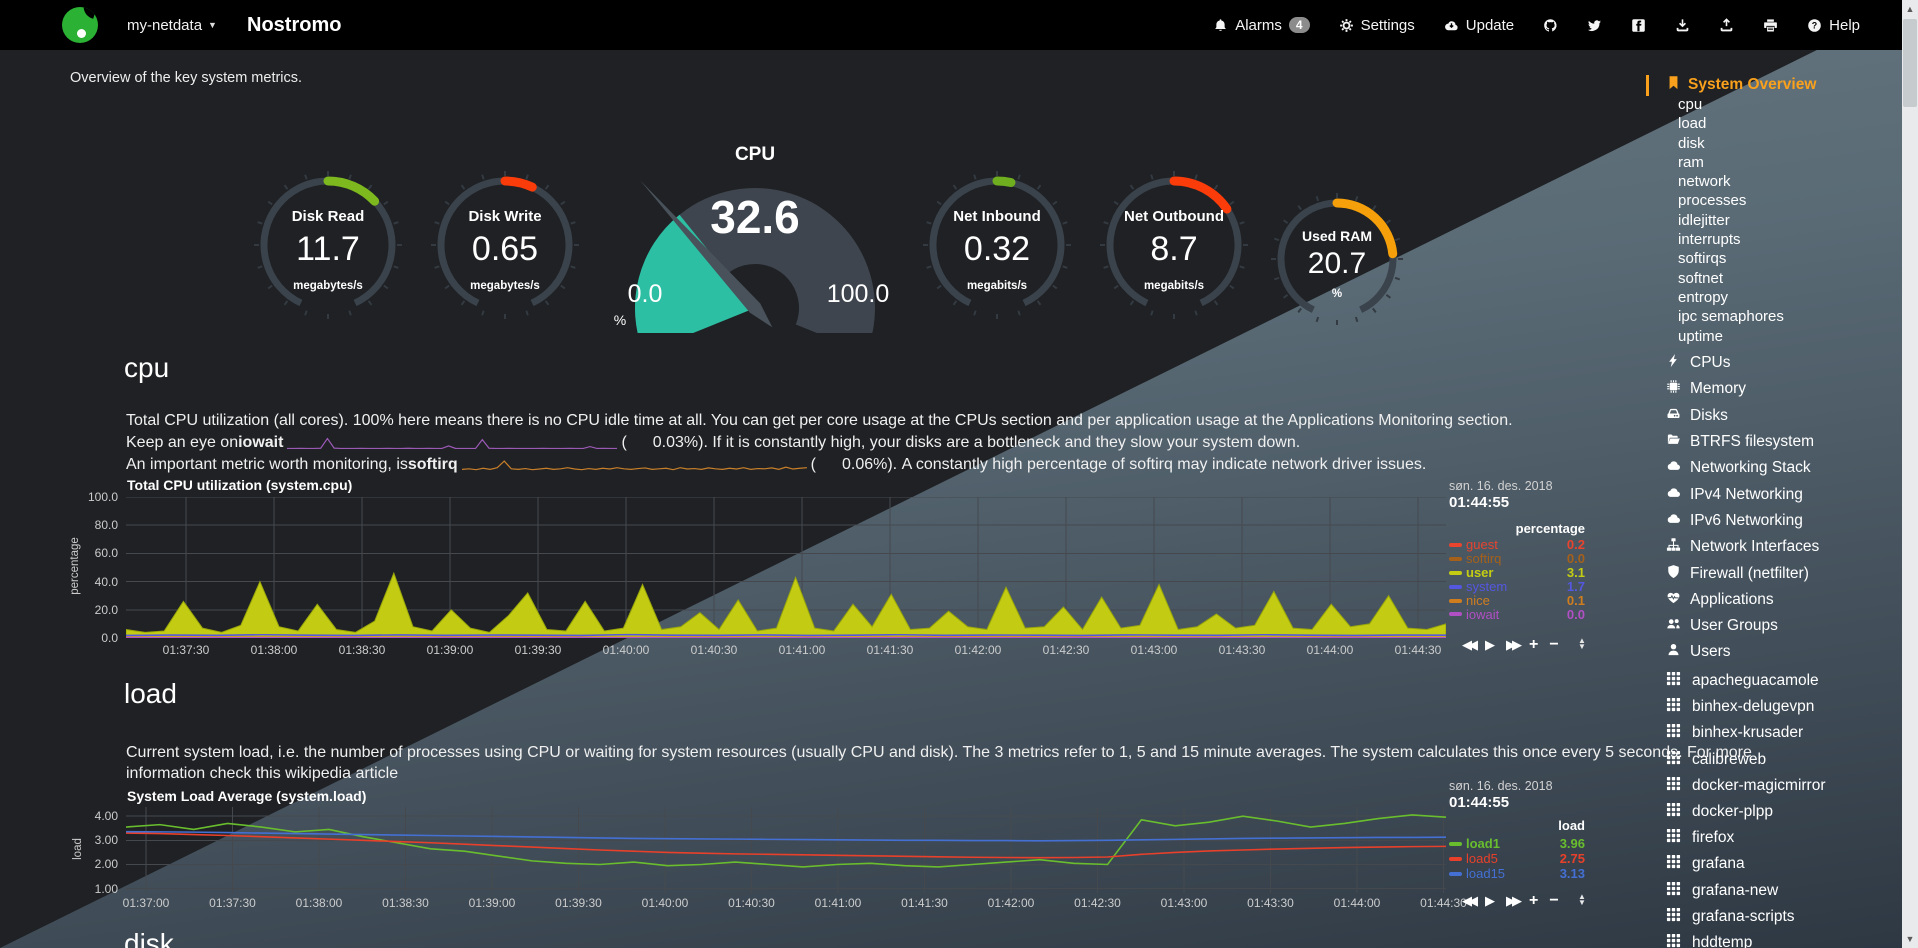 This screenshot has width=1918, height=948. What do you see at coordinates (1746, 812) in the screenshot?
I see `sidebar-app-item: docker-plpp` at bounding box center [1746, 812].